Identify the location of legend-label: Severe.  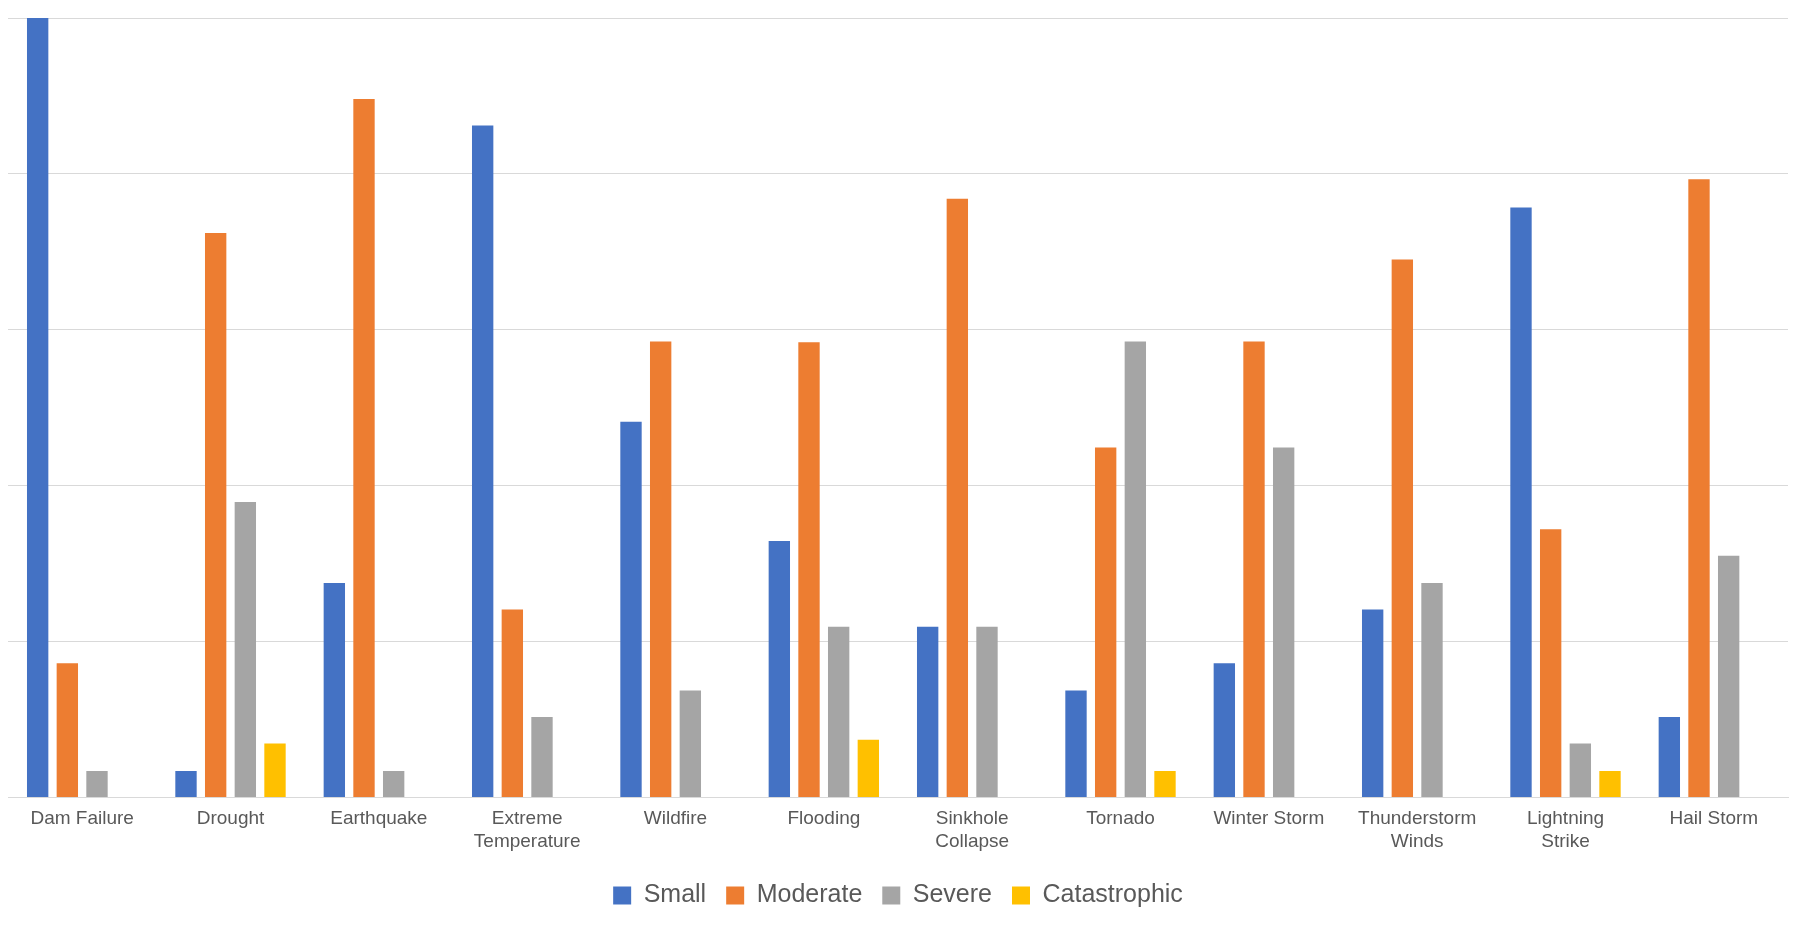
(952, 893).